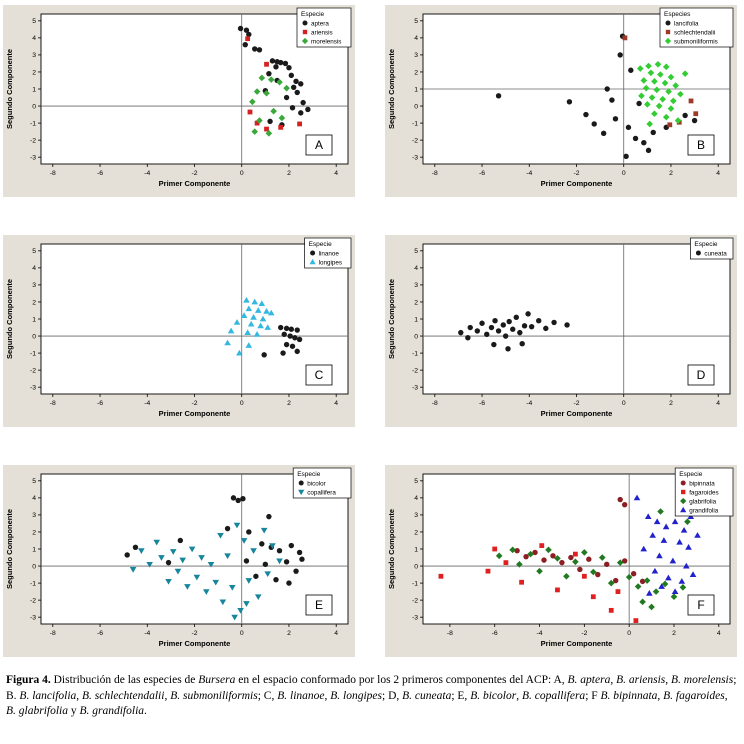 The height and width of the screenshot is (744, 744). Describe the element at coordinates (324, 27) in the screenshot. I see `legend: Especie aptera ariensis morelensis` at that location.